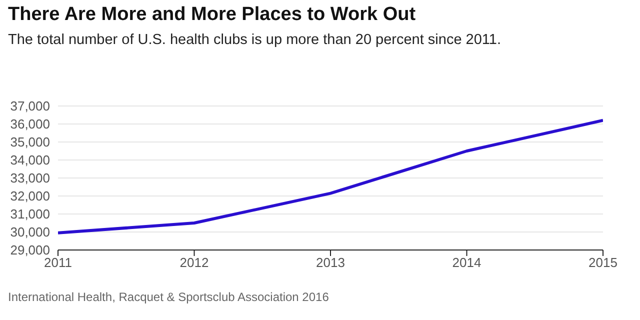 This screenshot has width=640, height=320. What do you see at coordinates (30, 106) in the screenshot?
I see `y-tick-label: 37,000` at bounding box center [30, 106].